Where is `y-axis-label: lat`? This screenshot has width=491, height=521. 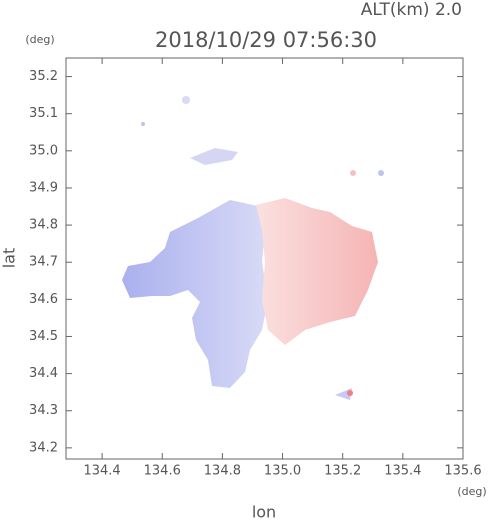 y-axis-label: lat is located at coordinates (9, 258).